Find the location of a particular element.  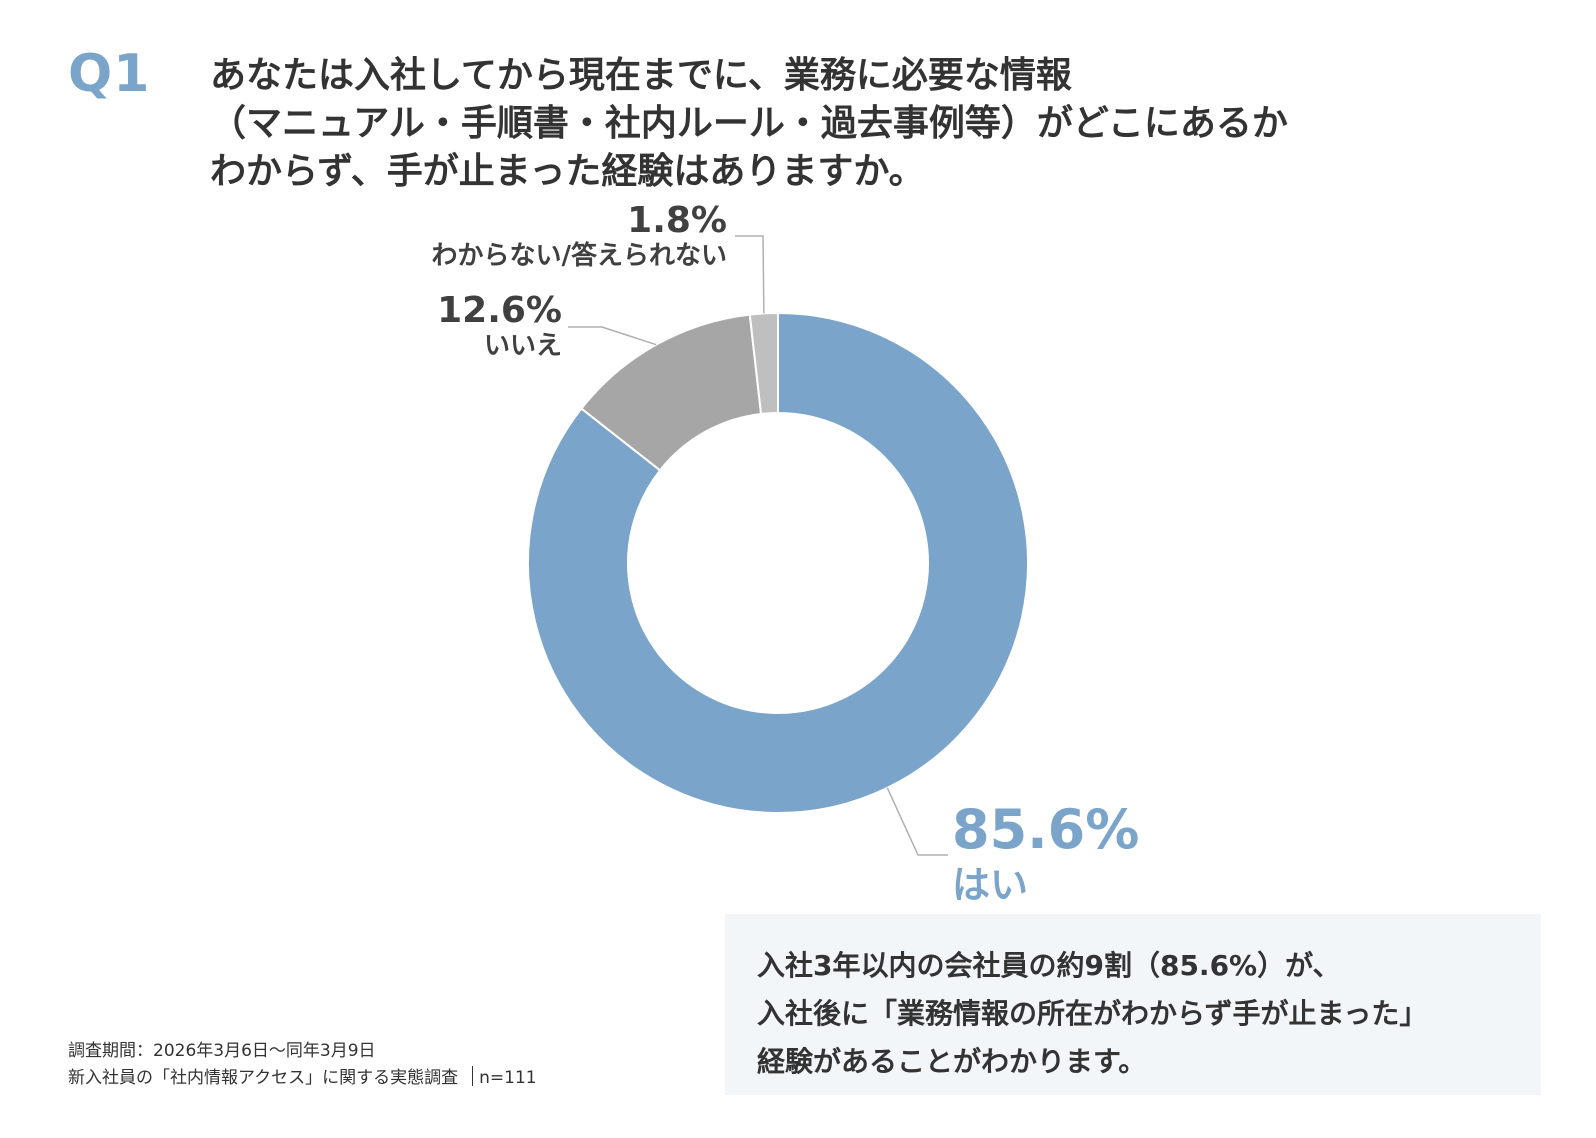

donut-slices is located at coordinates (778, 562).